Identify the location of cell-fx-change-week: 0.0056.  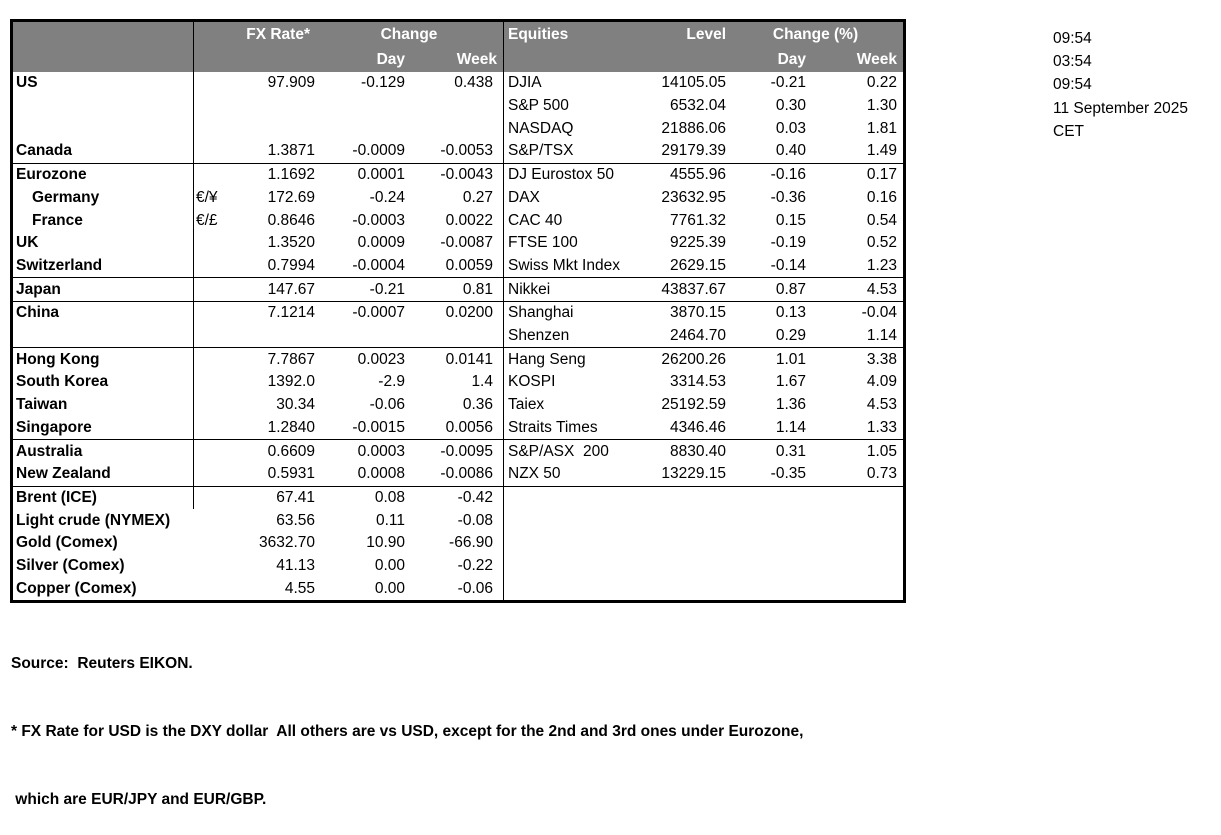
(469, 427).